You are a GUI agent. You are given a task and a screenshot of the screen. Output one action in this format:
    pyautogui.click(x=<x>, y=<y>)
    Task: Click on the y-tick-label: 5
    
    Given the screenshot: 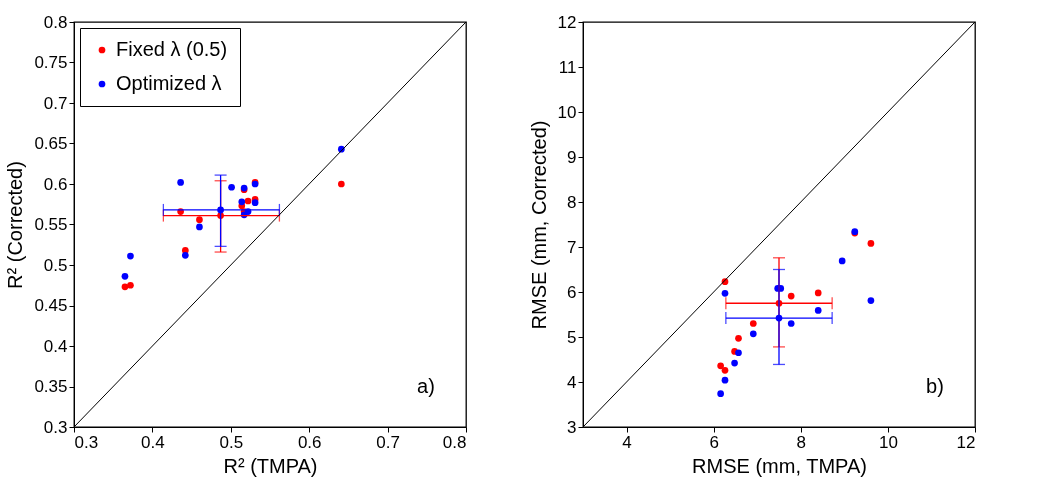 What is the action you would take?
    pyautogui.click(x=572, y=337)
    